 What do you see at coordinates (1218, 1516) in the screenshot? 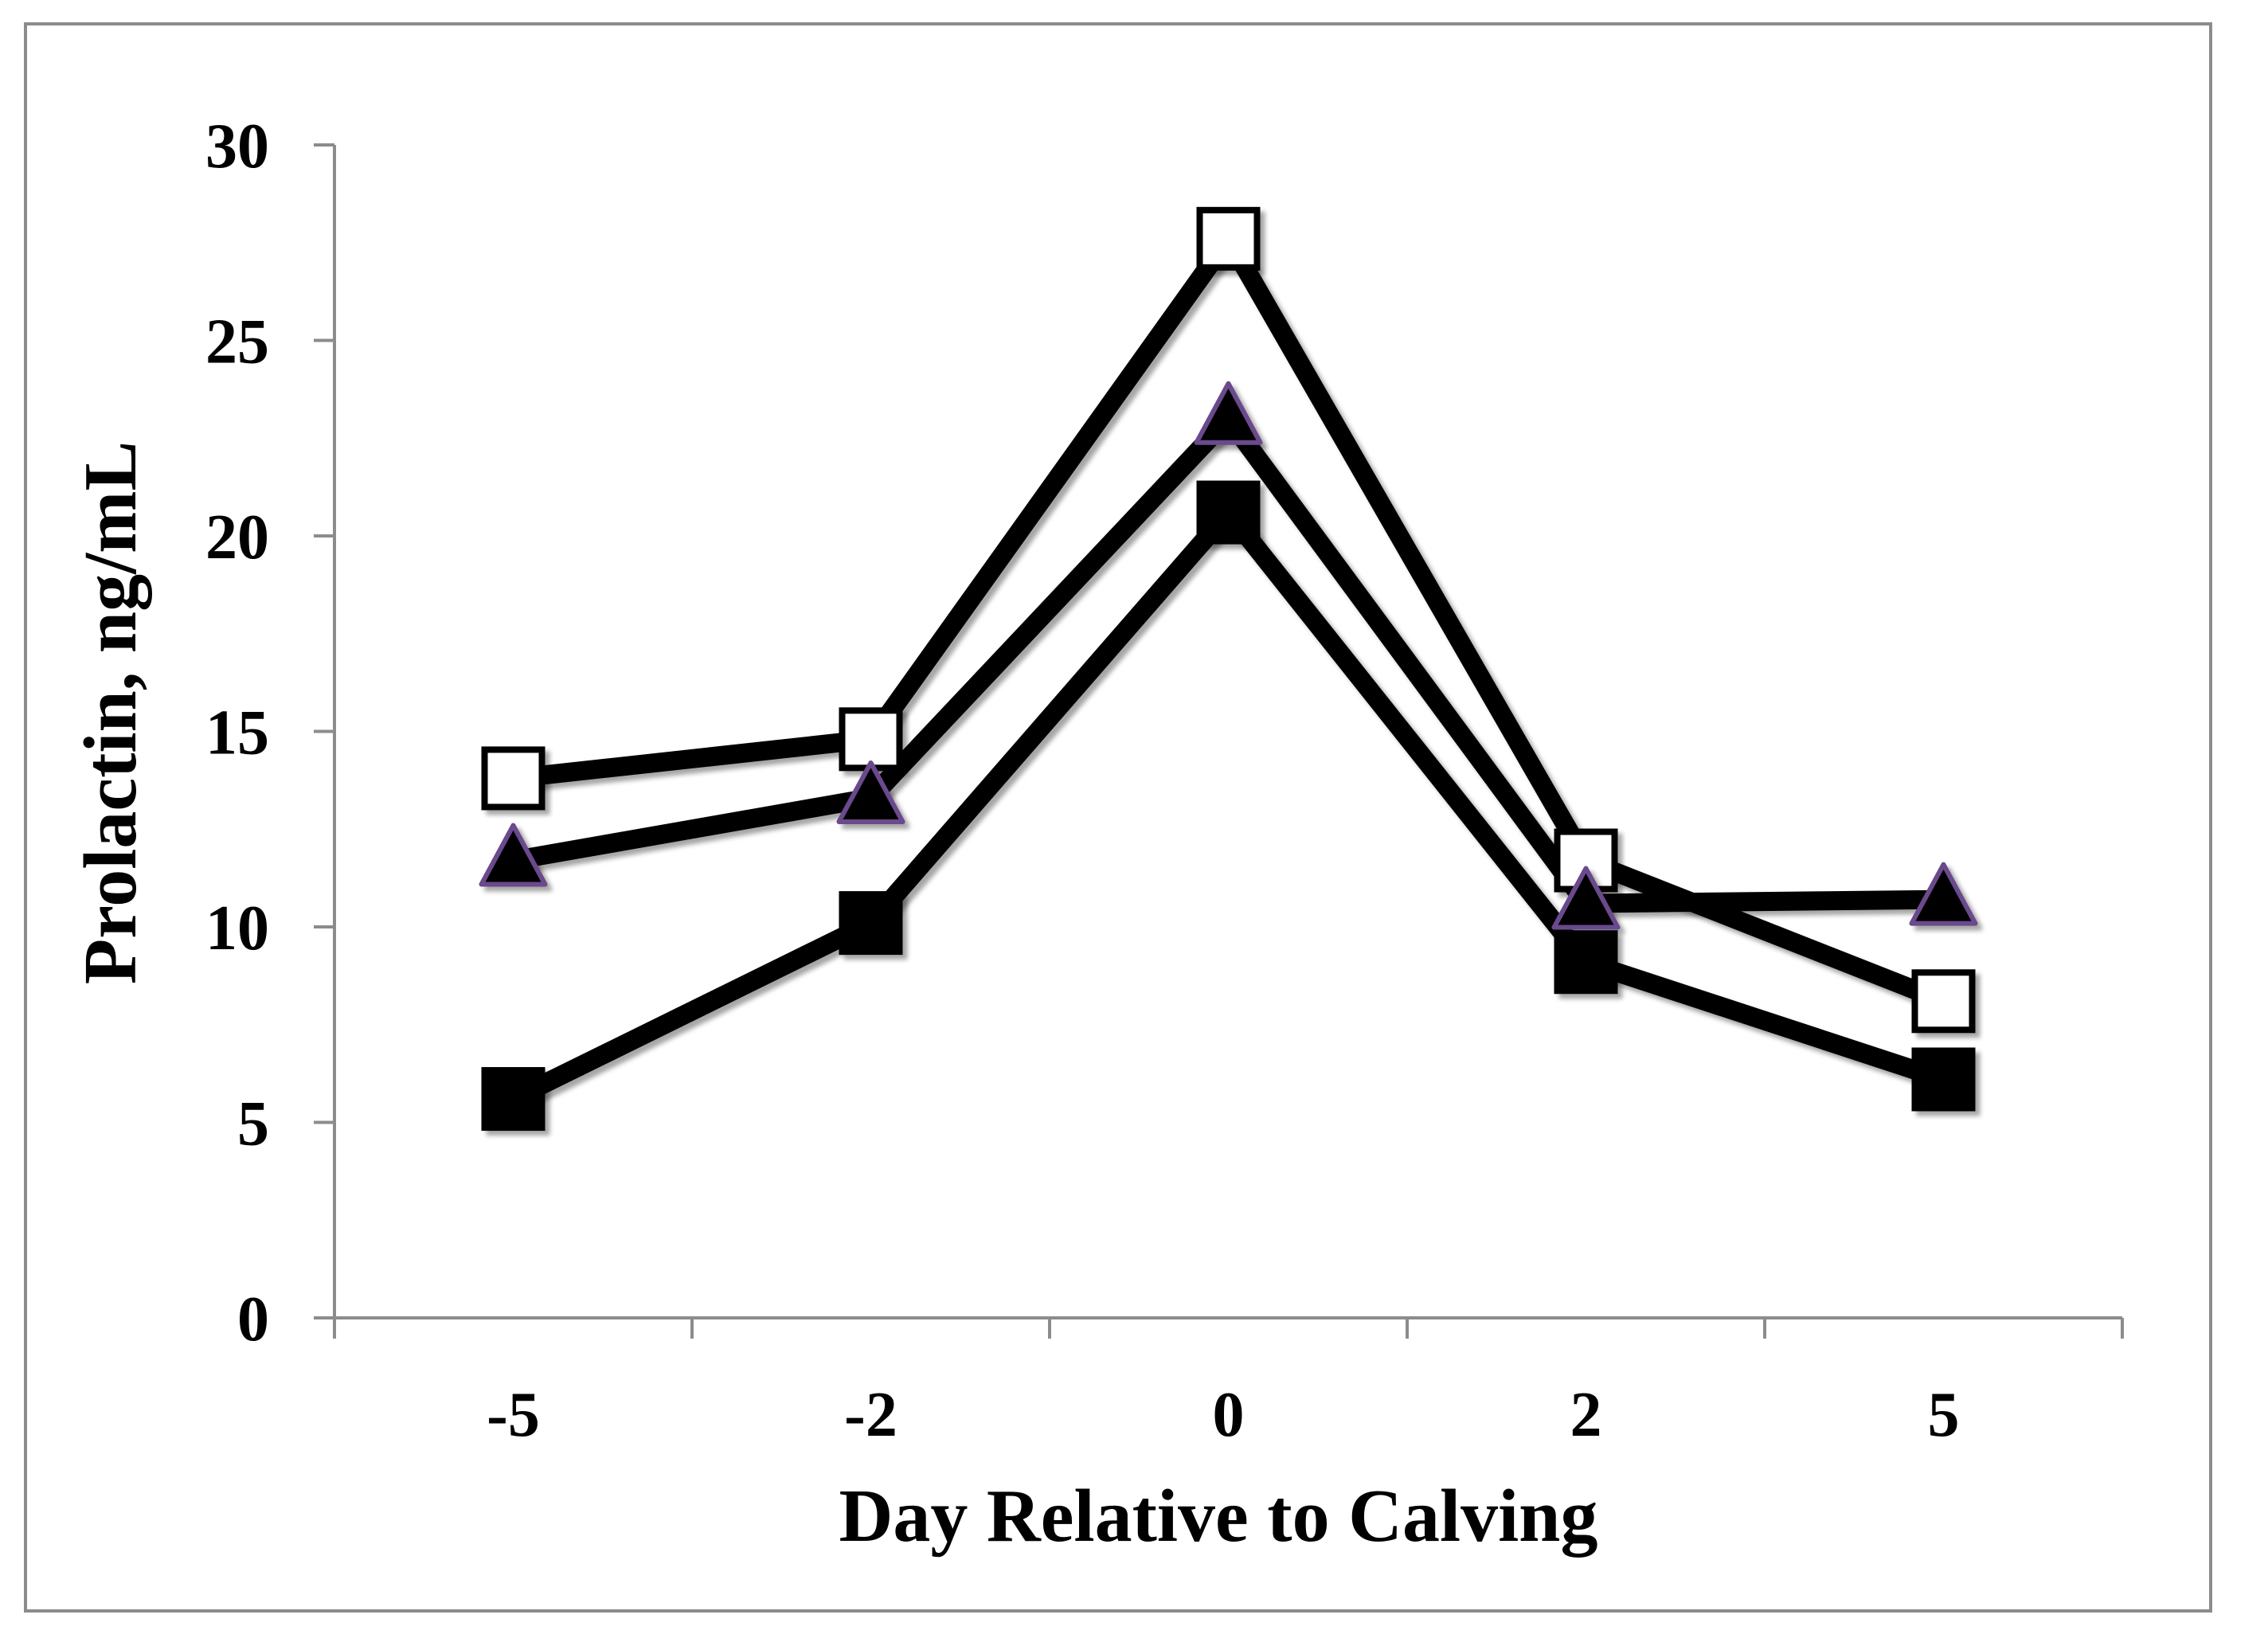
I see `x-axis-title: Day Relative to Calving` at bounding box center [1218, 1516].